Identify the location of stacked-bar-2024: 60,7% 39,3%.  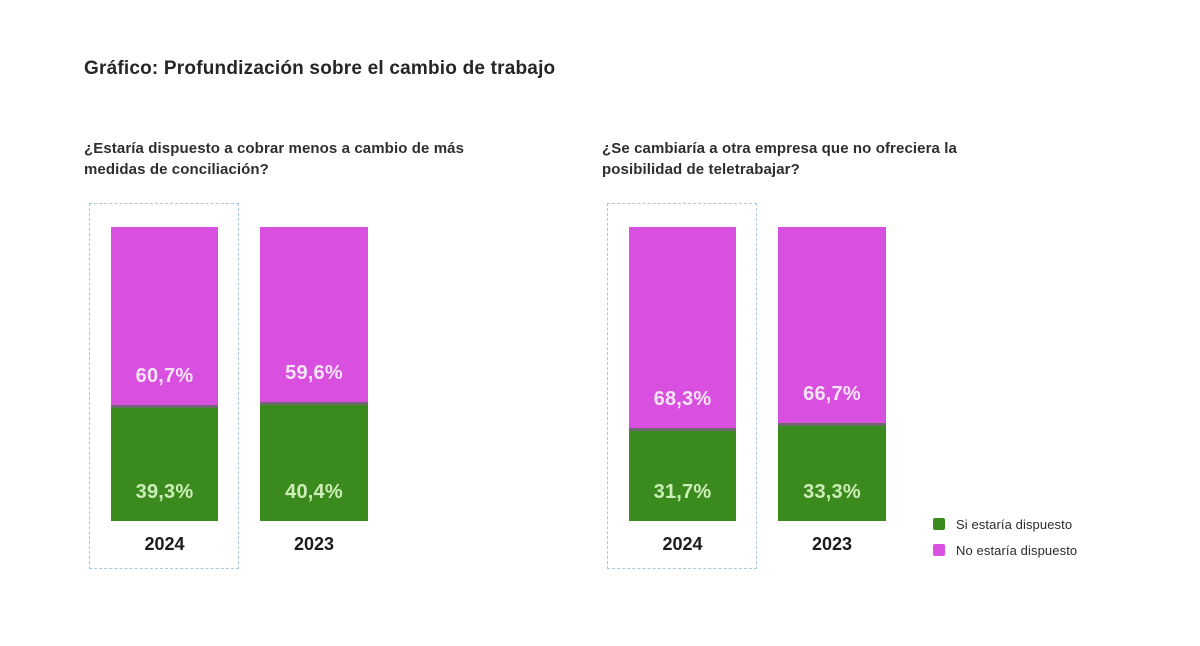
(164, 374).